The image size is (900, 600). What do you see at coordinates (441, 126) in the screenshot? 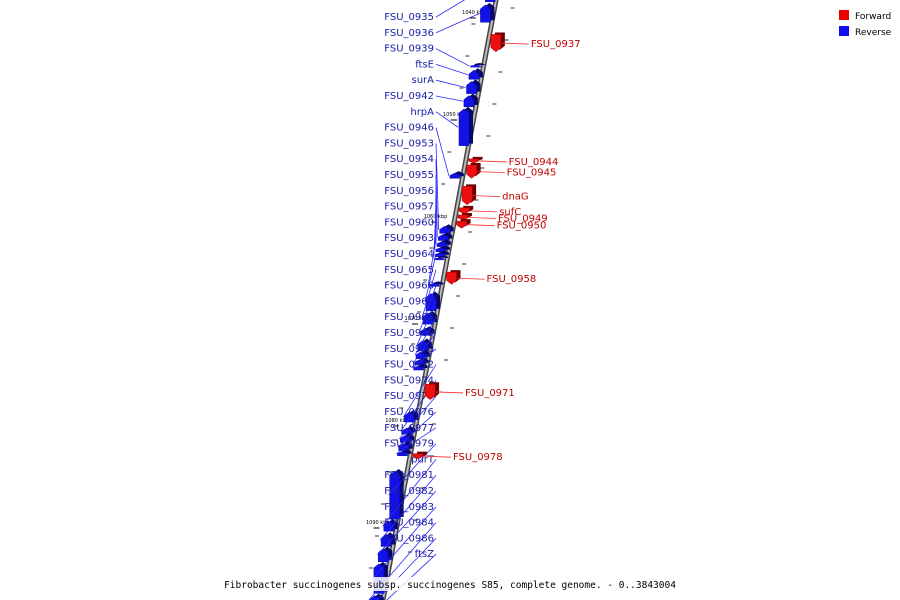
I see `reverse-gene-hrpA: hrpA` at bounding box center [441, 126].